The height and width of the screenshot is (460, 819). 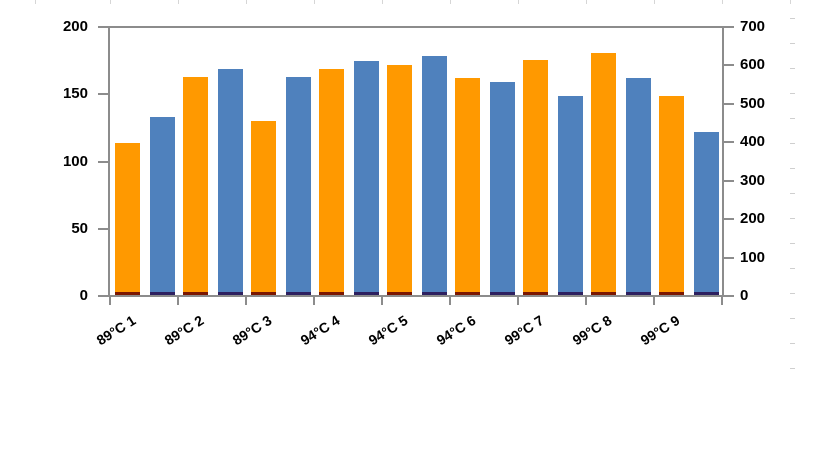 What do you see at coordinates (75, 26) in the screenshot?
I see `left-axis-tick-label: 200` at bounding box center [75, 26].